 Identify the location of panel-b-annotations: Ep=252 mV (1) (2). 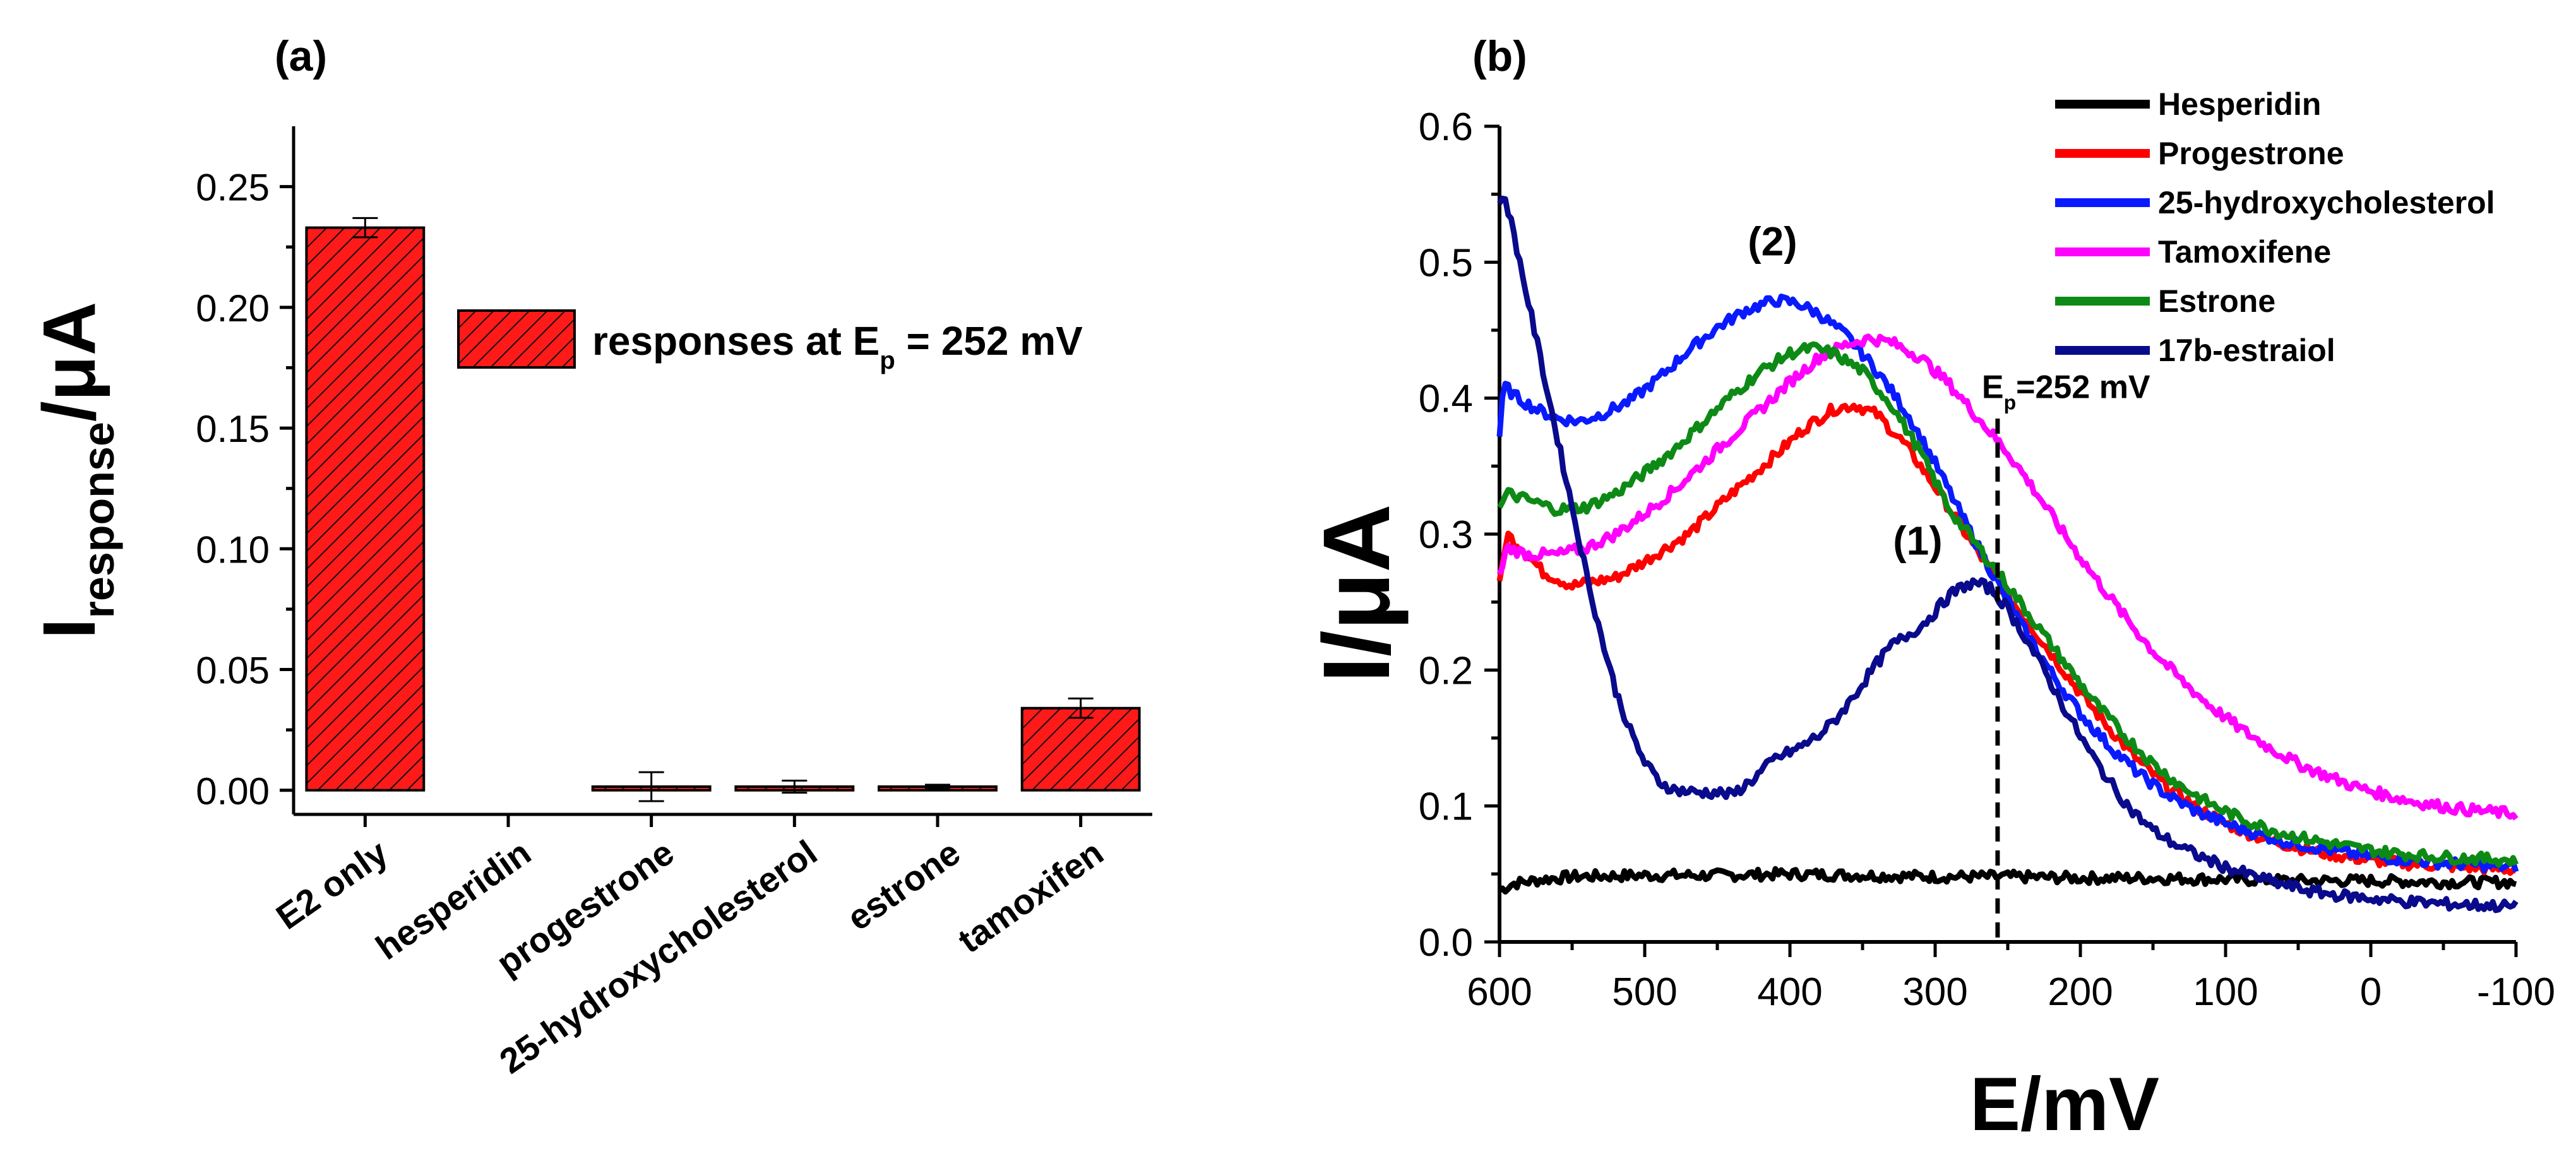
(1949, 582).